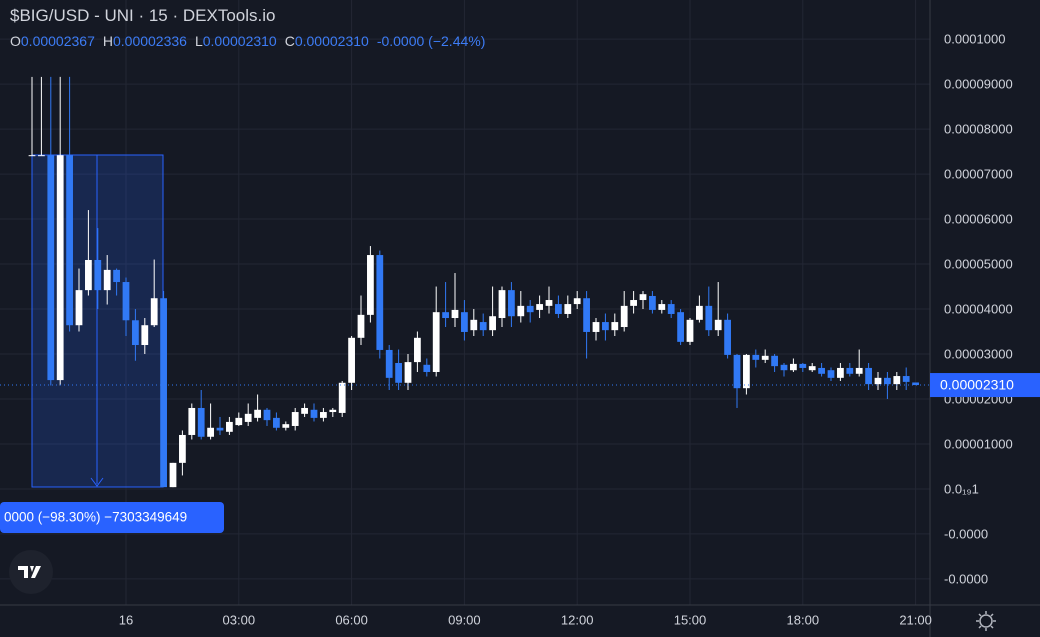 This screenshot has width=1040, height=637. I want to click on y-tick-label: 0.00006000, so click(978, 218).